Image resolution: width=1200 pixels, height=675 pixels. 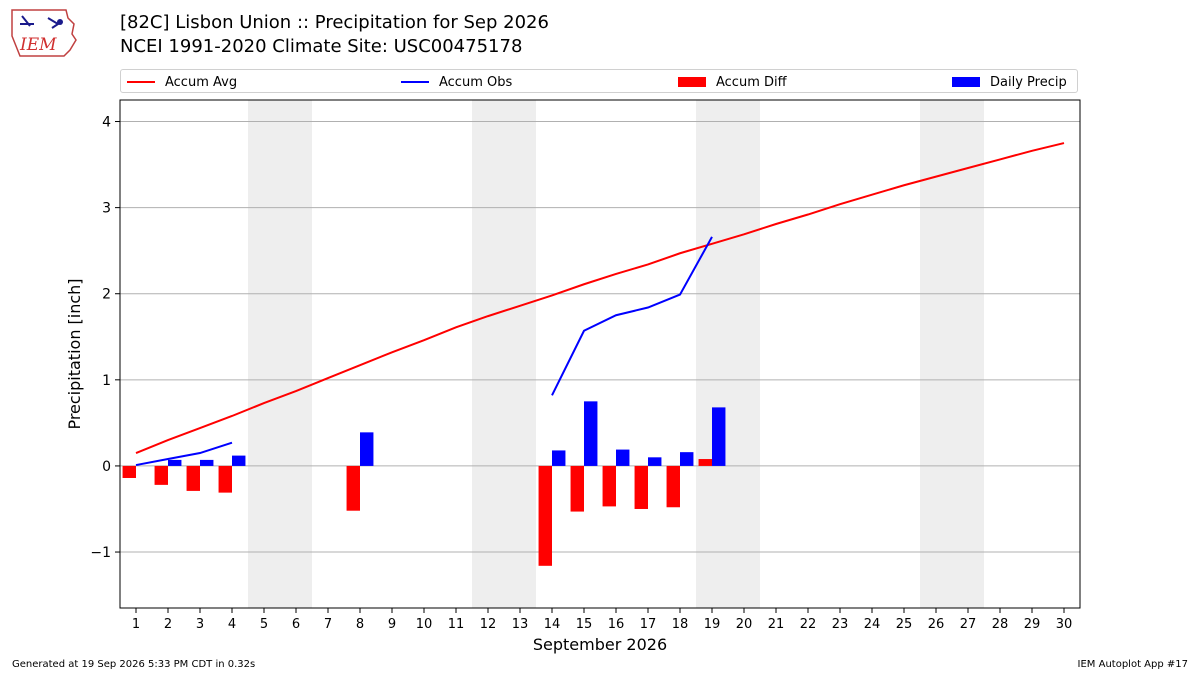 What do you see at coordinates (584, 624) in the screenshot?
I see `x-tick-label-15: 15` at bounding box center [584, 624].